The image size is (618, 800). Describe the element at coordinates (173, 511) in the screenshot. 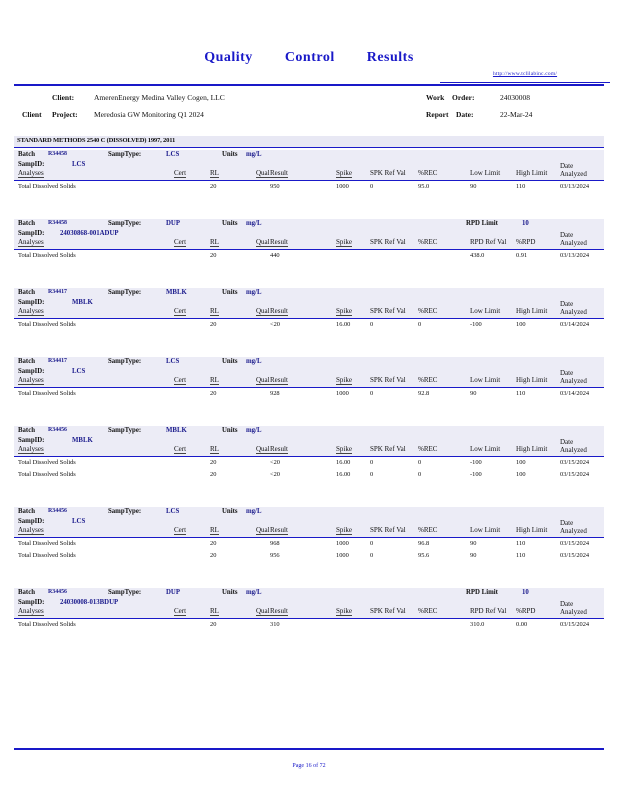

I see `samp-type-value: LCS` at that location.